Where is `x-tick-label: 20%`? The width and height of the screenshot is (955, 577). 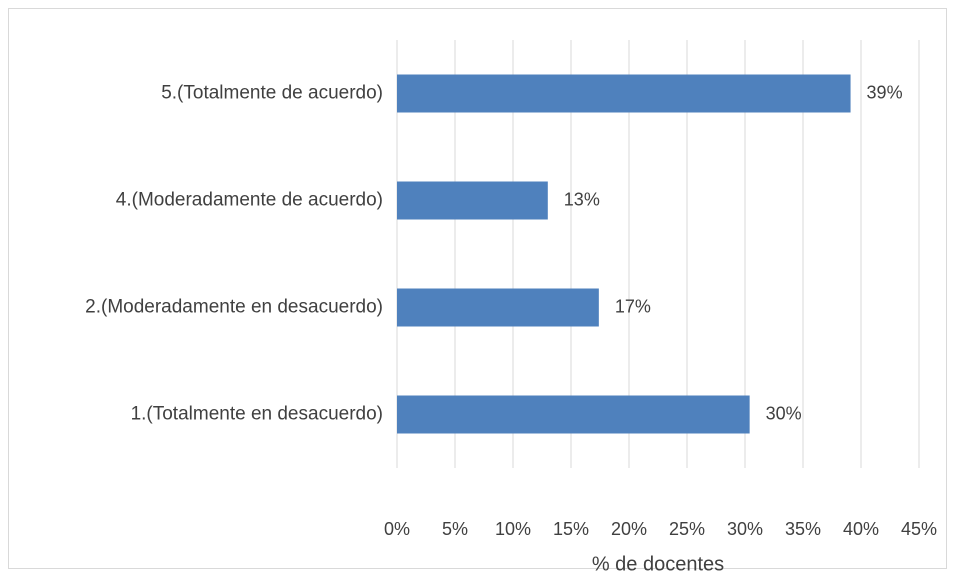
x-tick-label: 20% is located at coordinates (629, 529).